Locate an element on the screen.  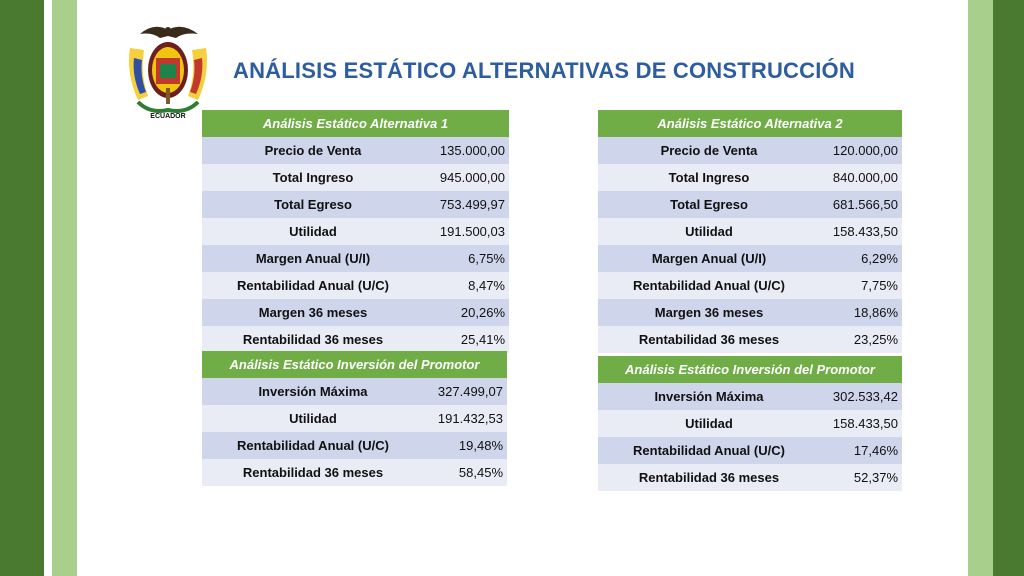
row-value: 52,37% is located at coordinates (861, 477).